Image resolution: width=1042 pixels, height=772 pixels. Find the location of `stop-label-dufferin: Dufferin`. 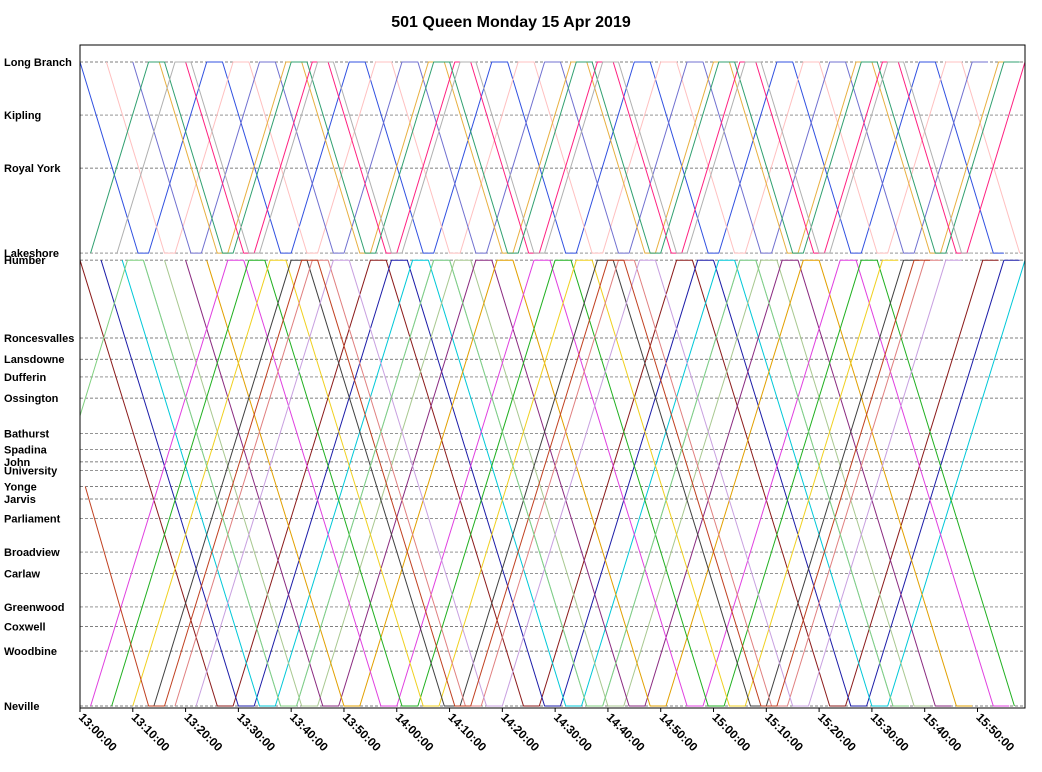

stop-label-dufferin: Dufferin is located at coordinates (25, 378).